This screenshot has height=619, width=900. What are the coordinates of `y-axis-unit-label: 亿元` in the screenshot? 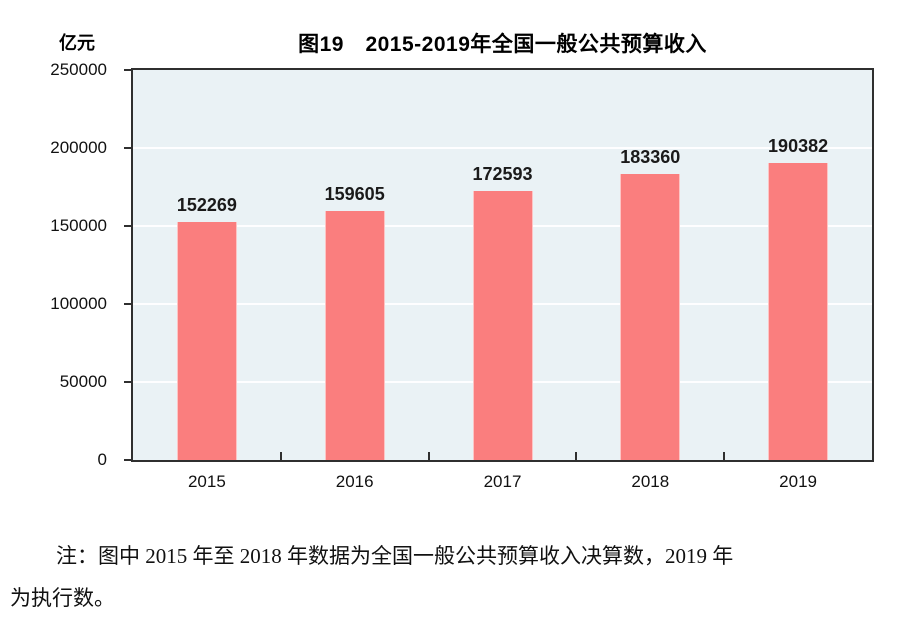 It's located at (77, 43).